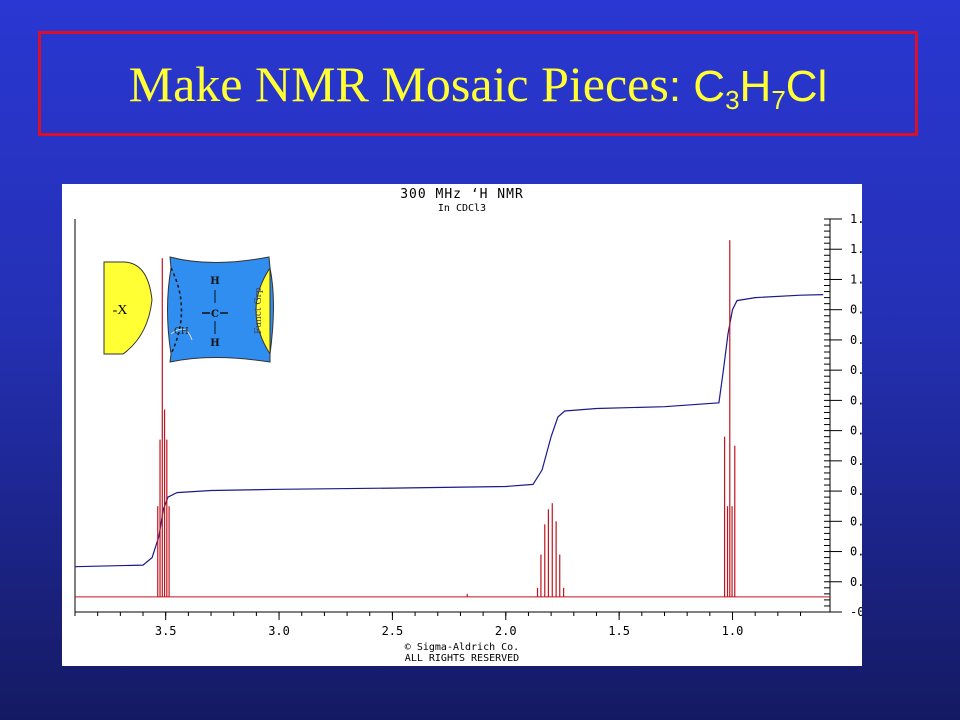 This screenshot has height=720, width=960. What do you see at coordinates (166, 631) in the screenshot?
I see `x-tick-label: 3.5` at bounding box center [166, 631].